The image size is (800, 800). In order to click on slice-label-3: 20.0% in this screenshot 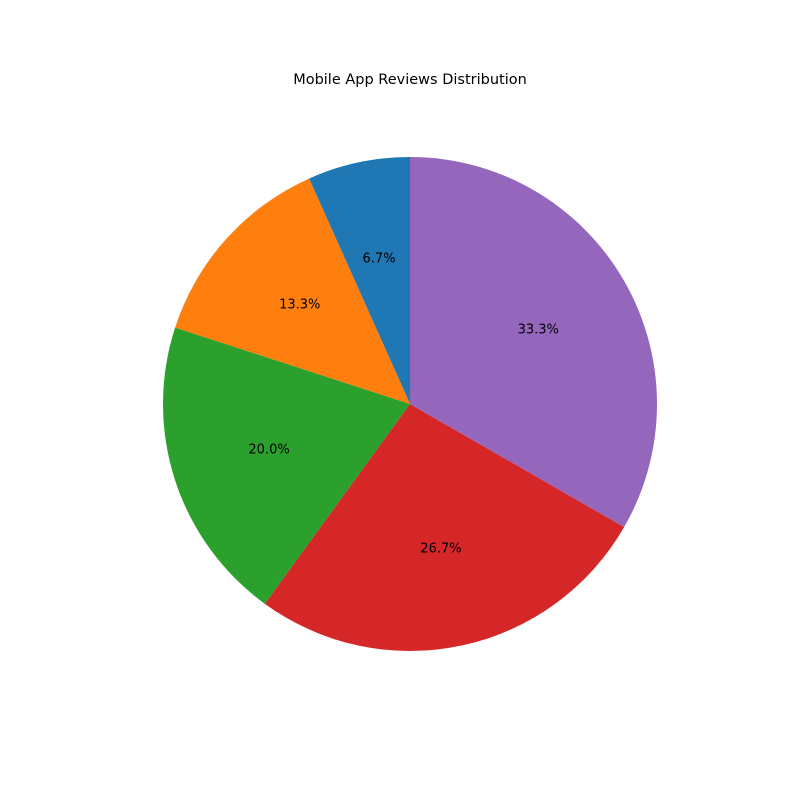, I will do `click(268, 449)`.